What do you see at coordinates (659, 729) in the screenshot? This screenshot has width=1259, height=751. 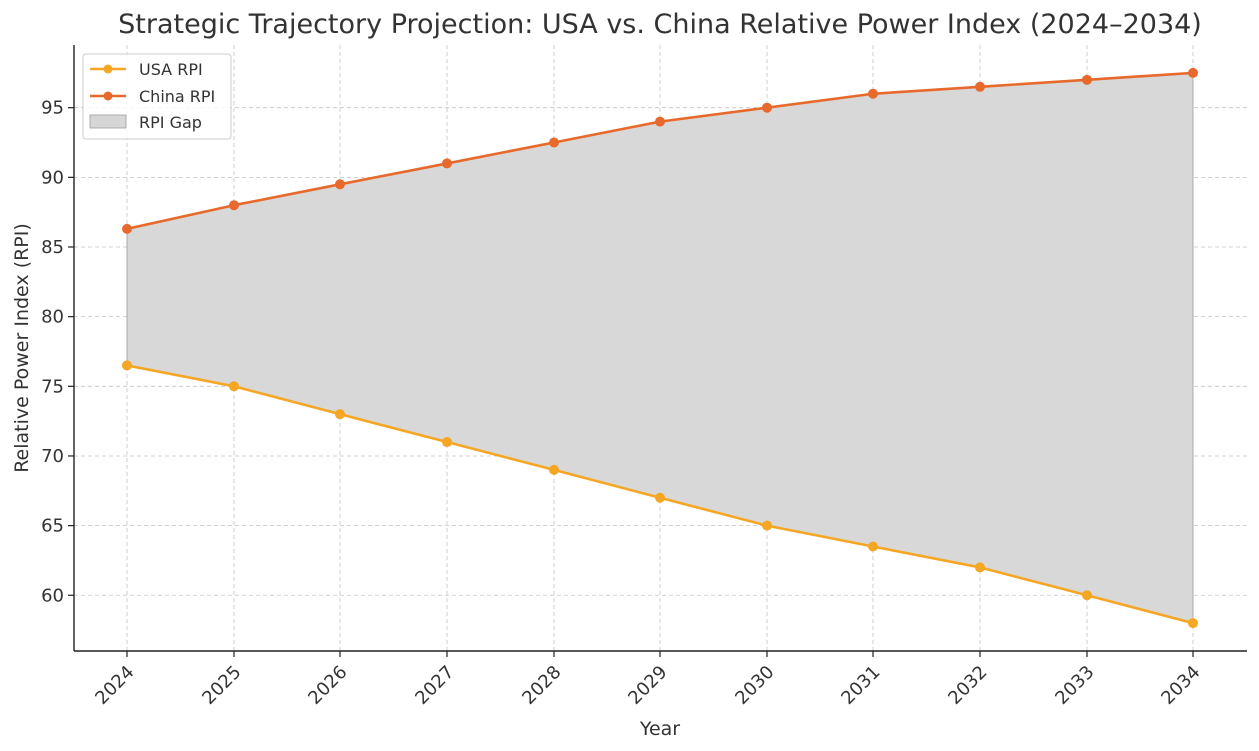 I see `x-axis-label: Year` at bounding box center [659, 729].